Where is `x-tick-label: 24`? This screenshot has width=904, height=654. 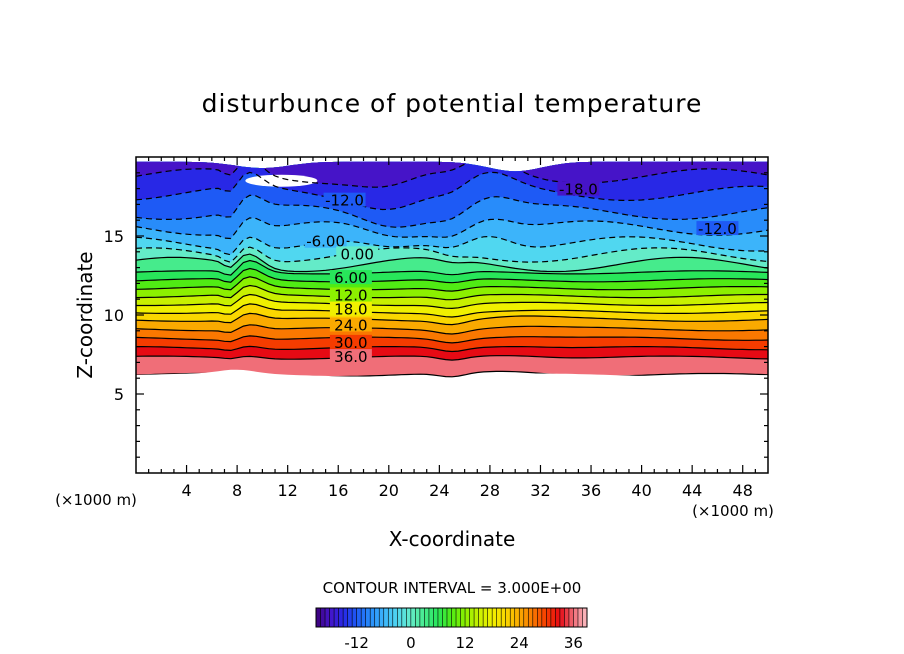
x-tick-label: 24 is located at coordinates (439, 490).